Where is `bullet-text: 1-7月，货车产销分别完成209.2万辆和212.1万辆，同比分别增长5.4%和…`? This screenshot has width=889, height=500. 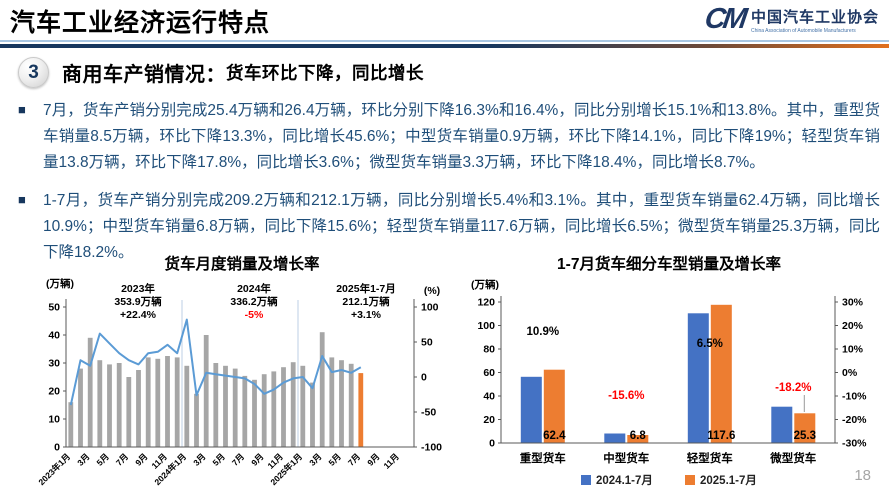
bullet-text: 1-7月，货车产销分别完成209.2万辆和212.1万辆，同比分别增长5.4%和… is located at coordinates (461, 227).